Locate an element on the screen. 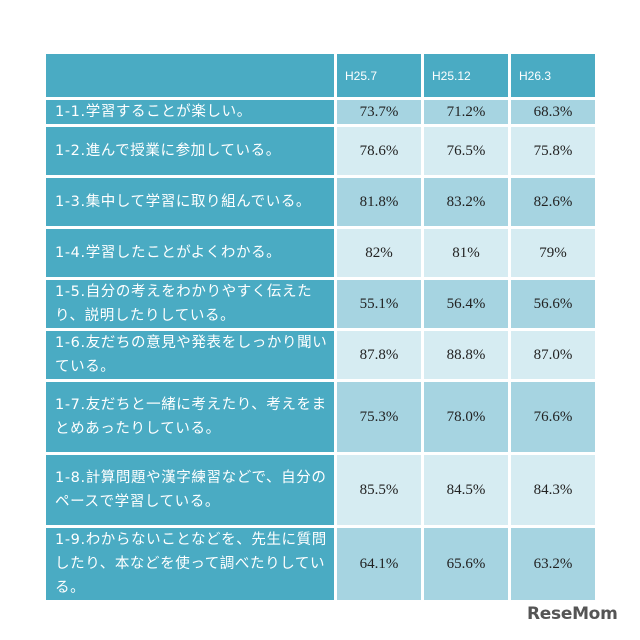  table-row: 1-4.学習したことがよくわかる。 82% 81% 79% is located at coordinates (320, 253).